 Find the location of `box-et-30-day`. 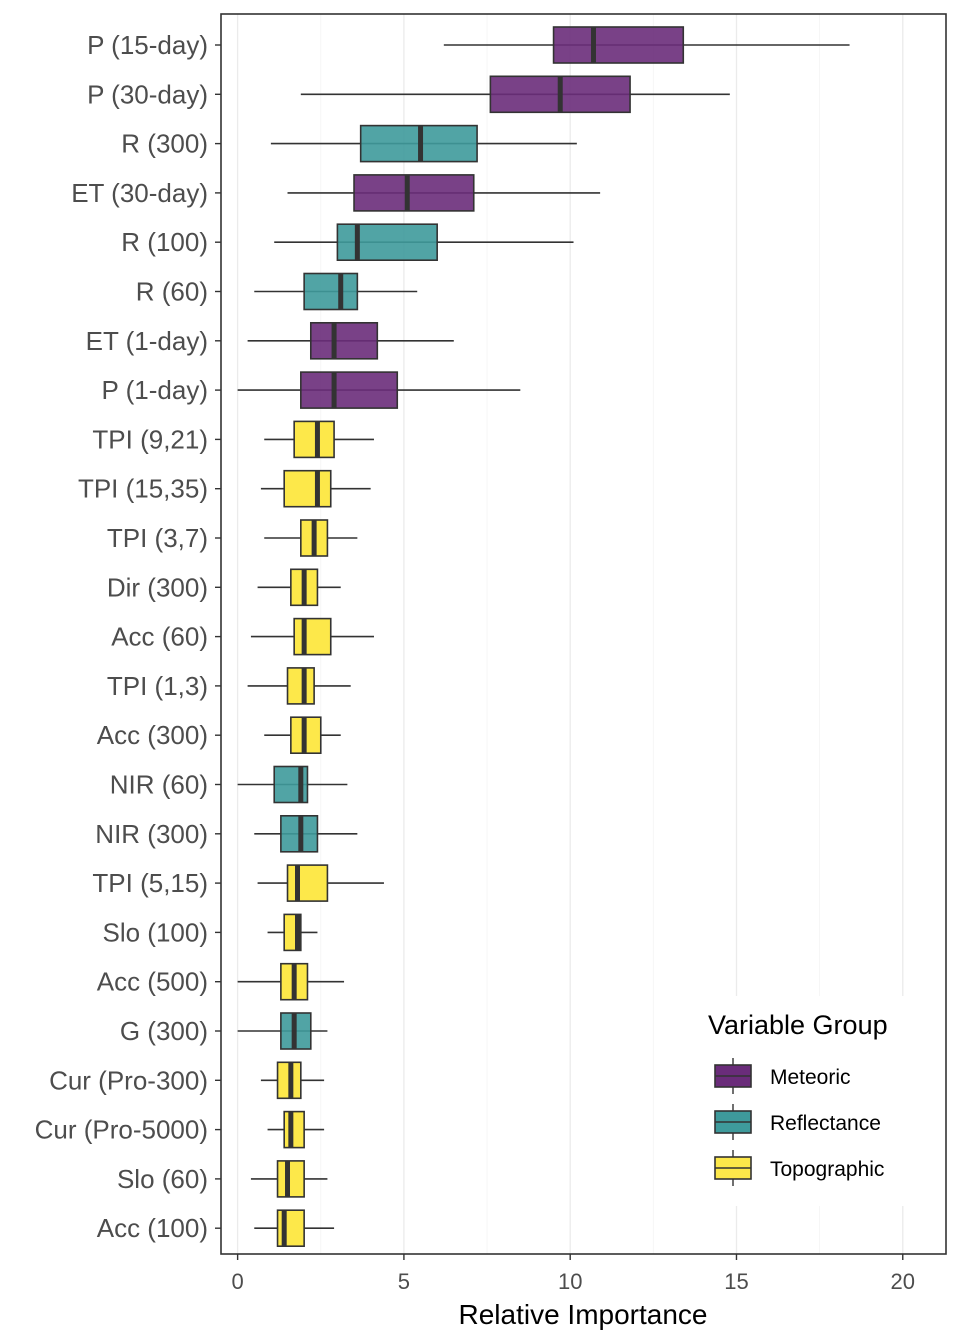

box-et-30-day is located at coordinates (444, 193).